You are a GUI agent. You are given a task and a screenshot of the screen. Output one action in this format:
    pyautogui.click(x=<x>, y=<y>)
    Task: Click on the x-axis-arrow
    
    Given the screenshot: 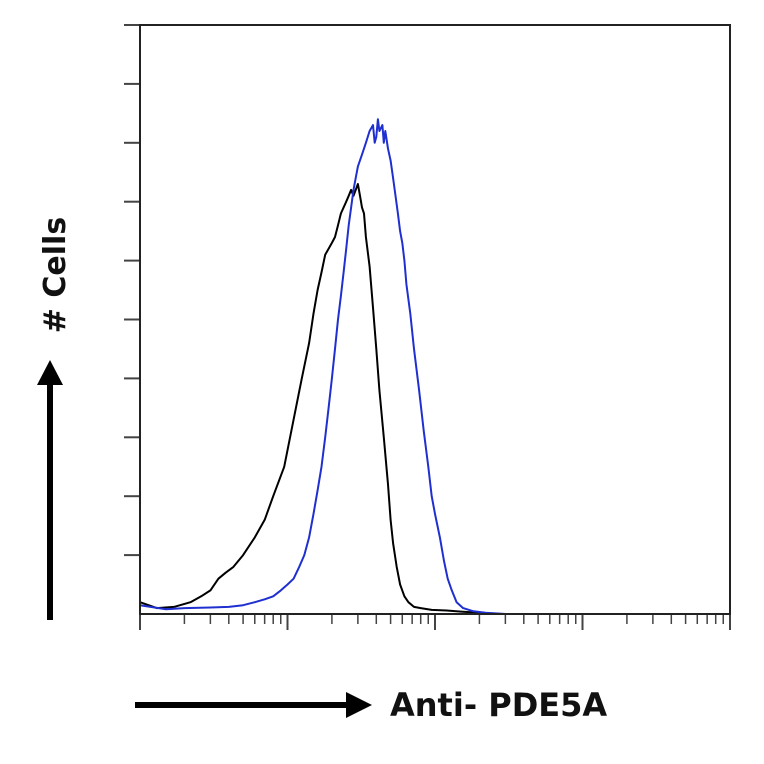 What is the action you would take?
    pyautogui.click(x=253, y=705)
    